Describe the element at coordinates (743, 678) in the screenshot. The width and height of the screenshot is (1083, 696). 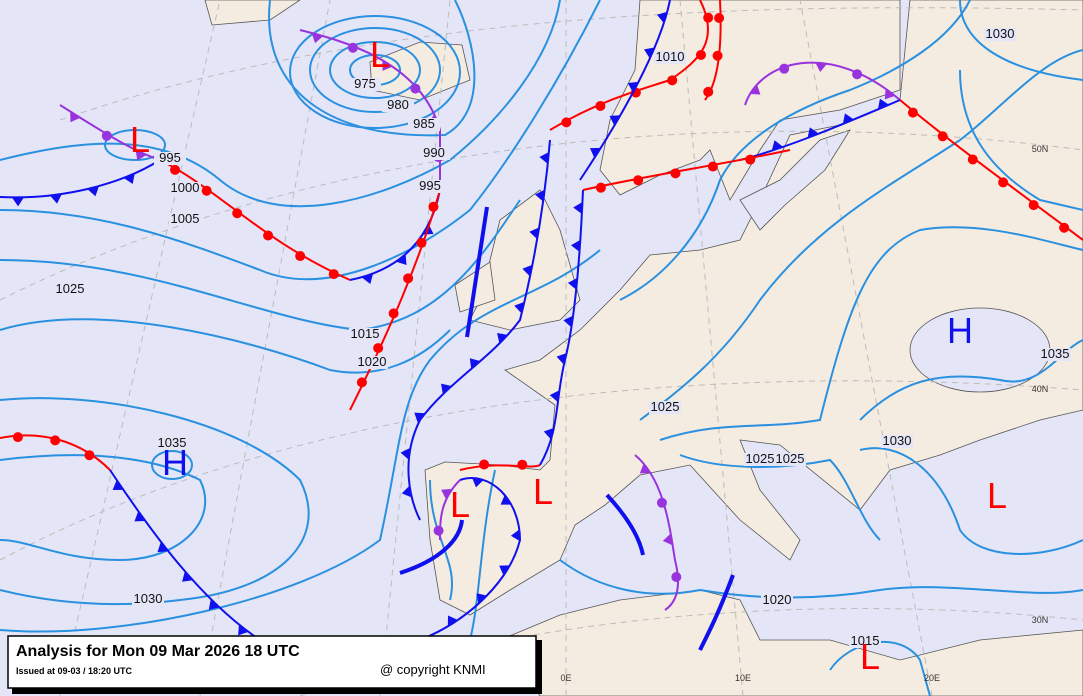
I see `graticule-label: 10E` at that location.